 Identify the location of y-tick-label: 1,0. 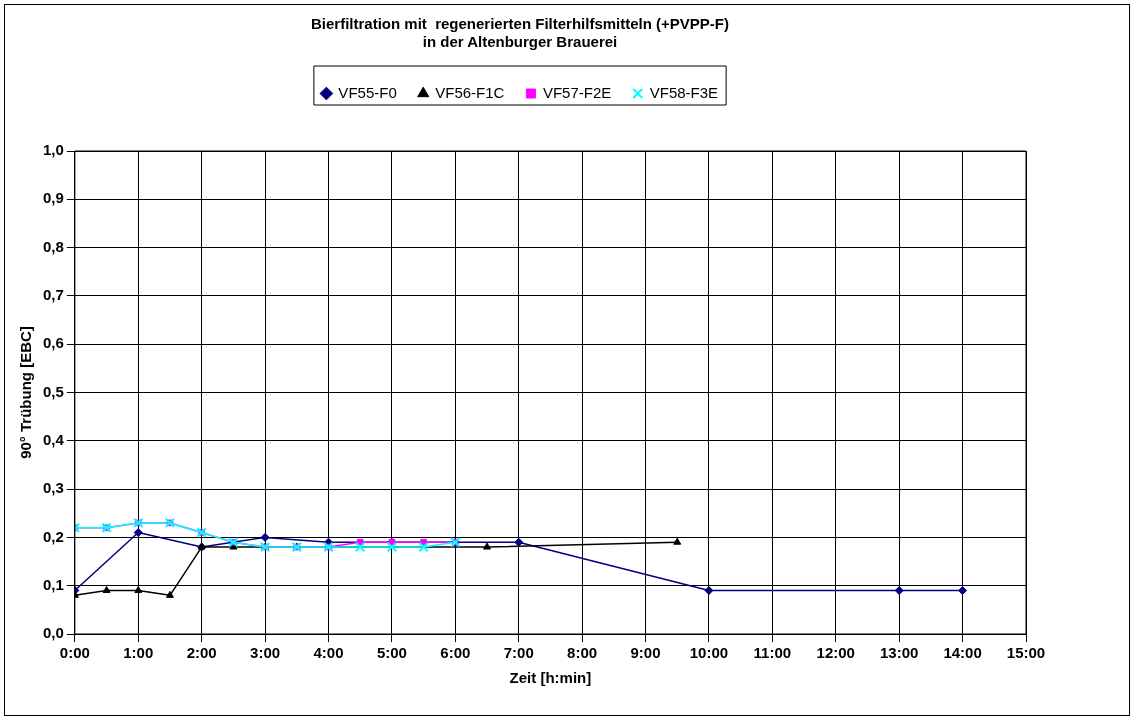
(53, 150).